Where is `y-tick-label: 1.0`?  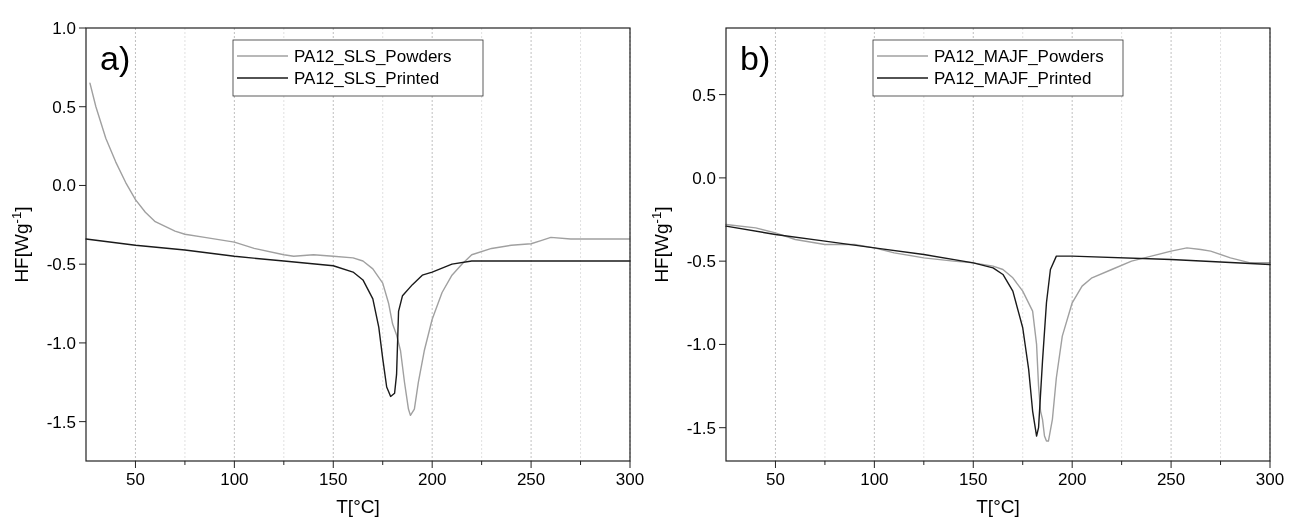 y-tick-label: 1.0 is located at coordinates (64, 28).